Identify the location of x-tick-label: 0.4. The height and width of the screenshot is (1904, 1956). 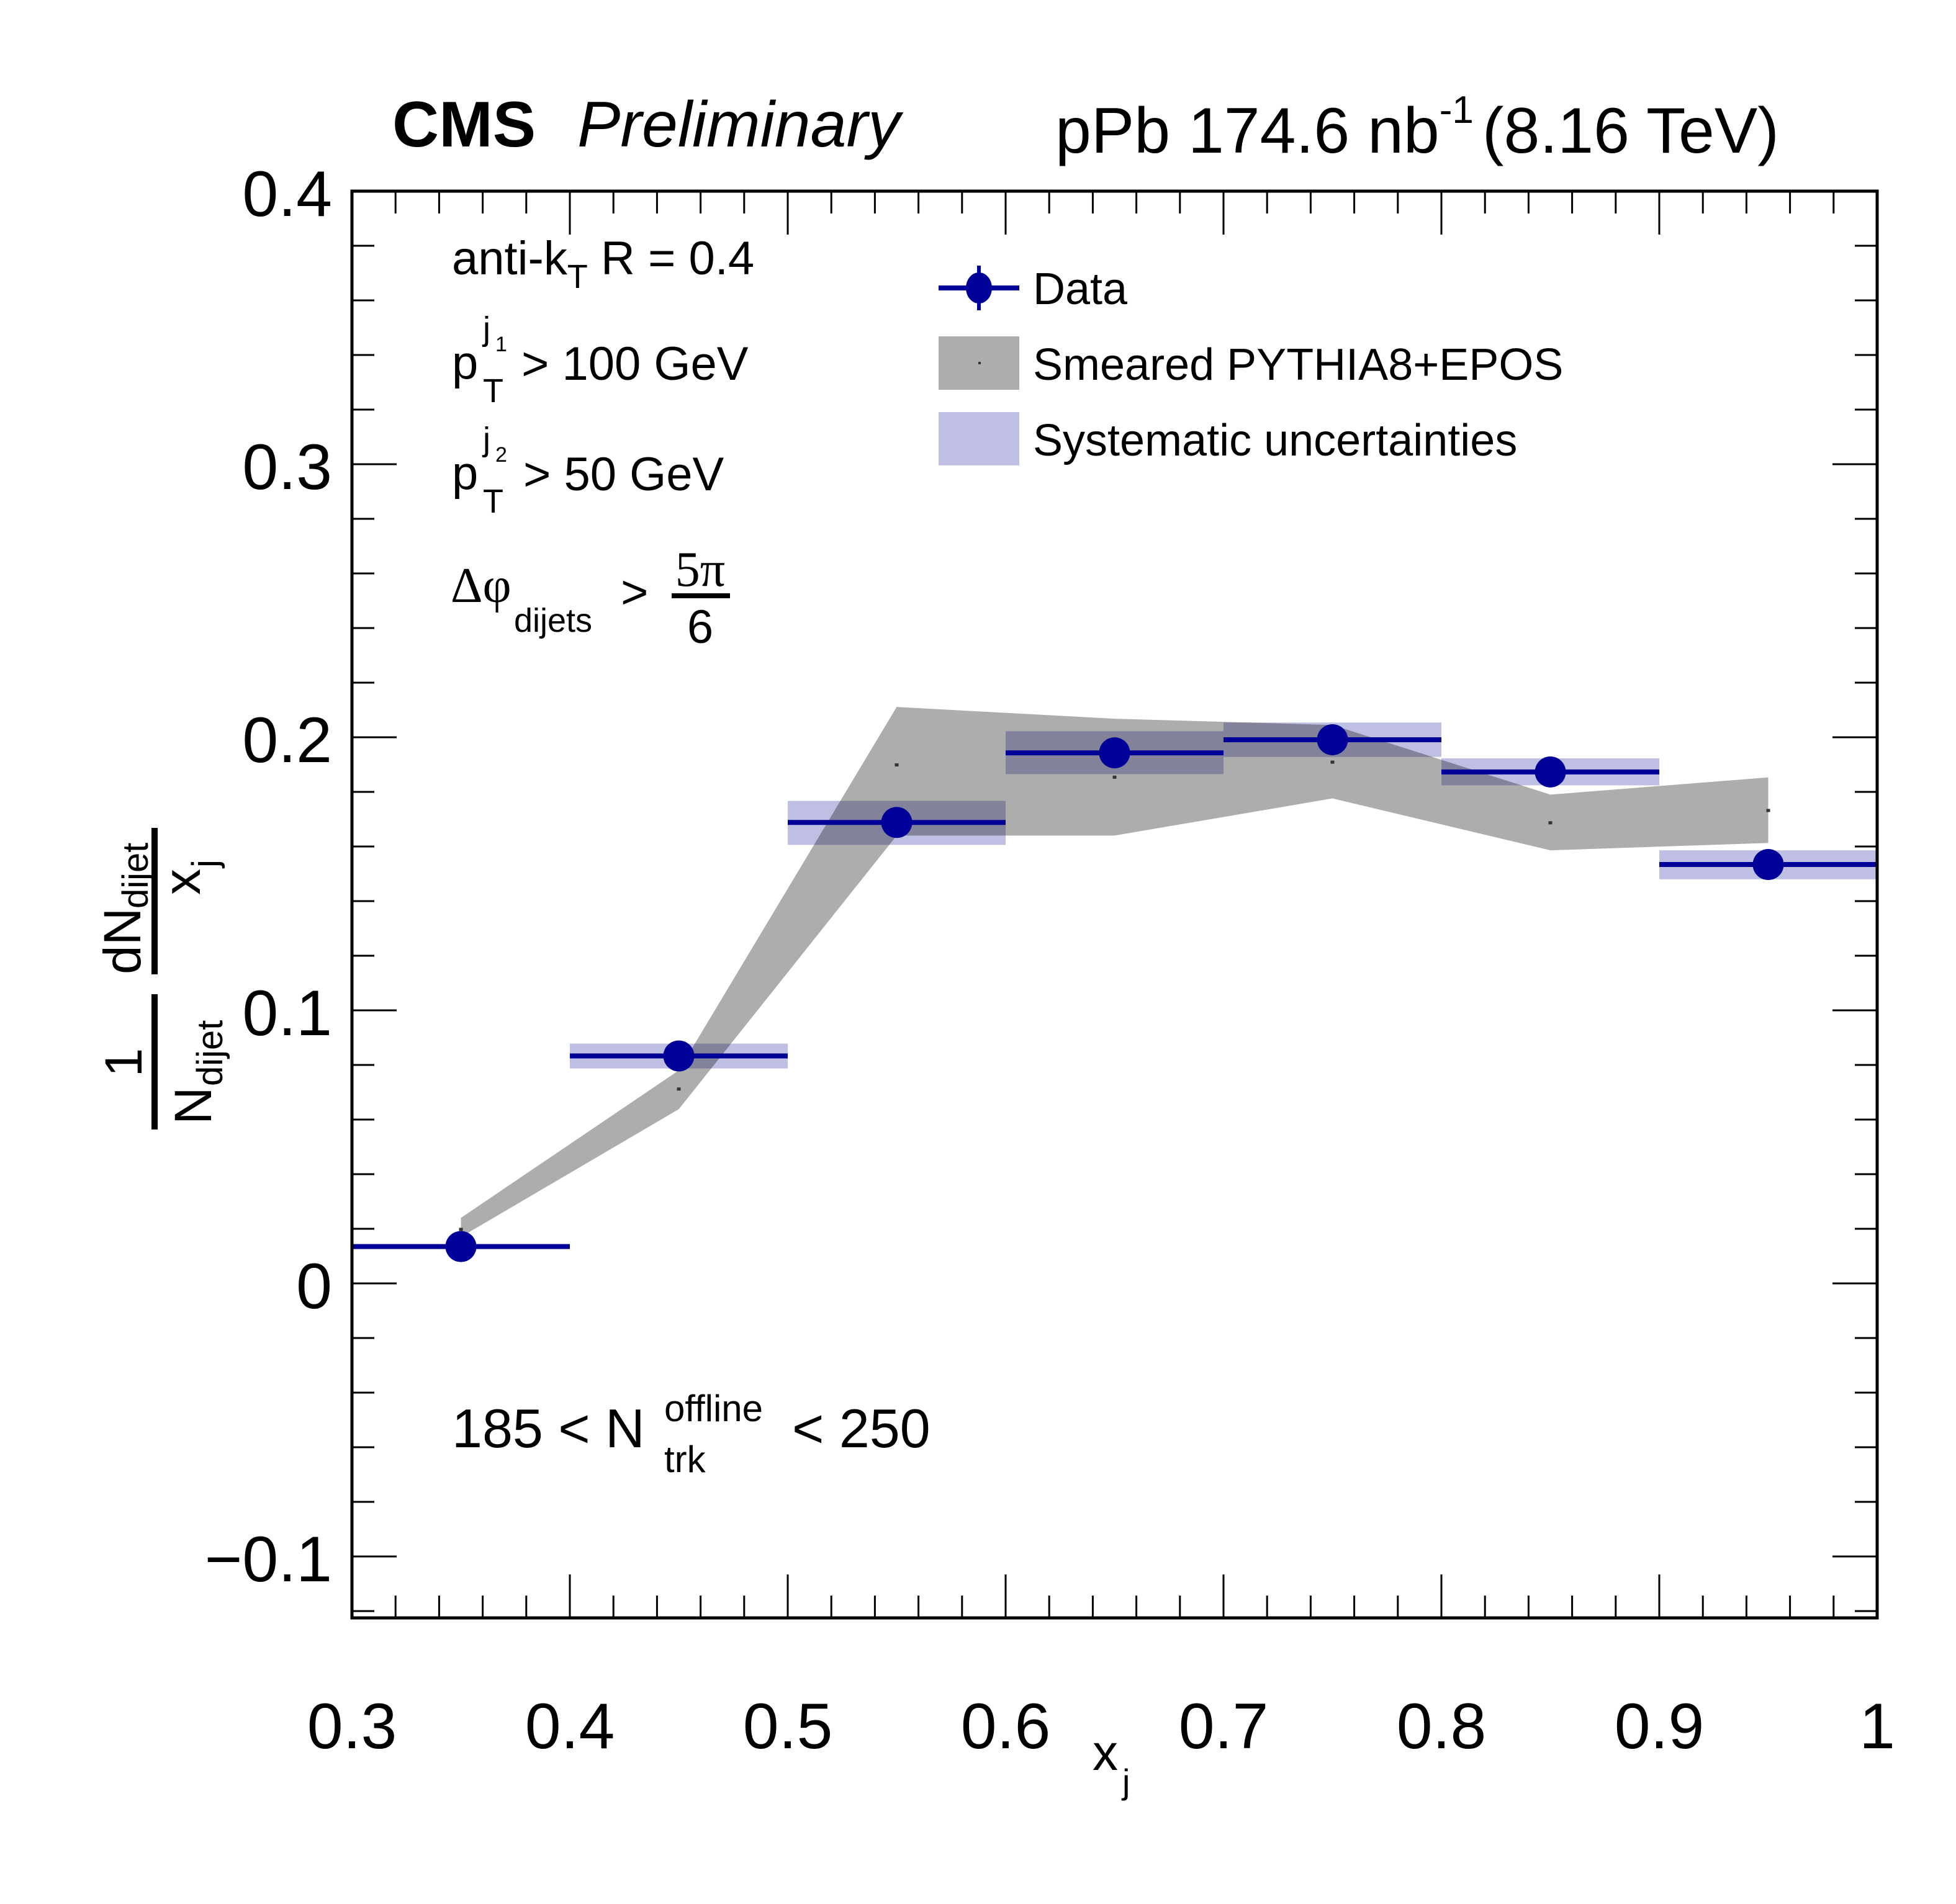
(570, 1727).